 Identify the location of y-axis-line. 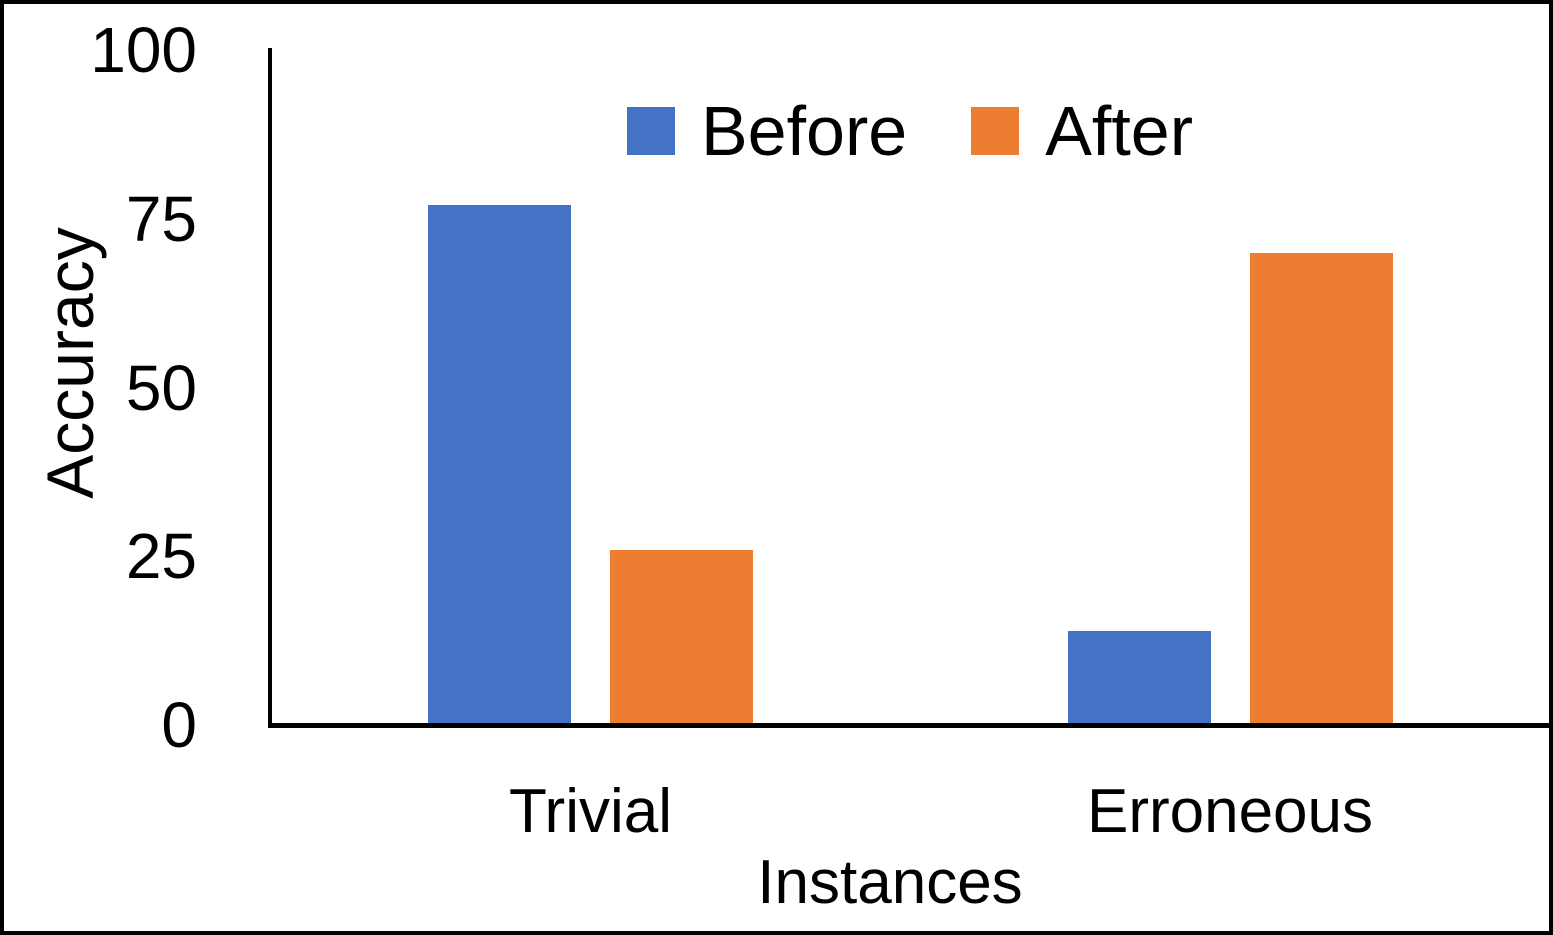
(270, 387).